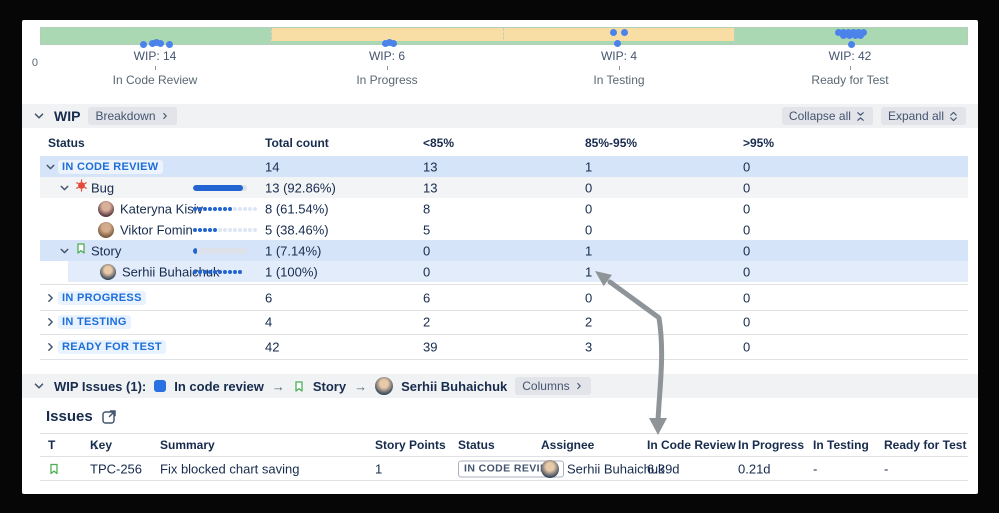 This screenshot has height=513, width=999. I want to click on status-color-square, so click(160, 386).